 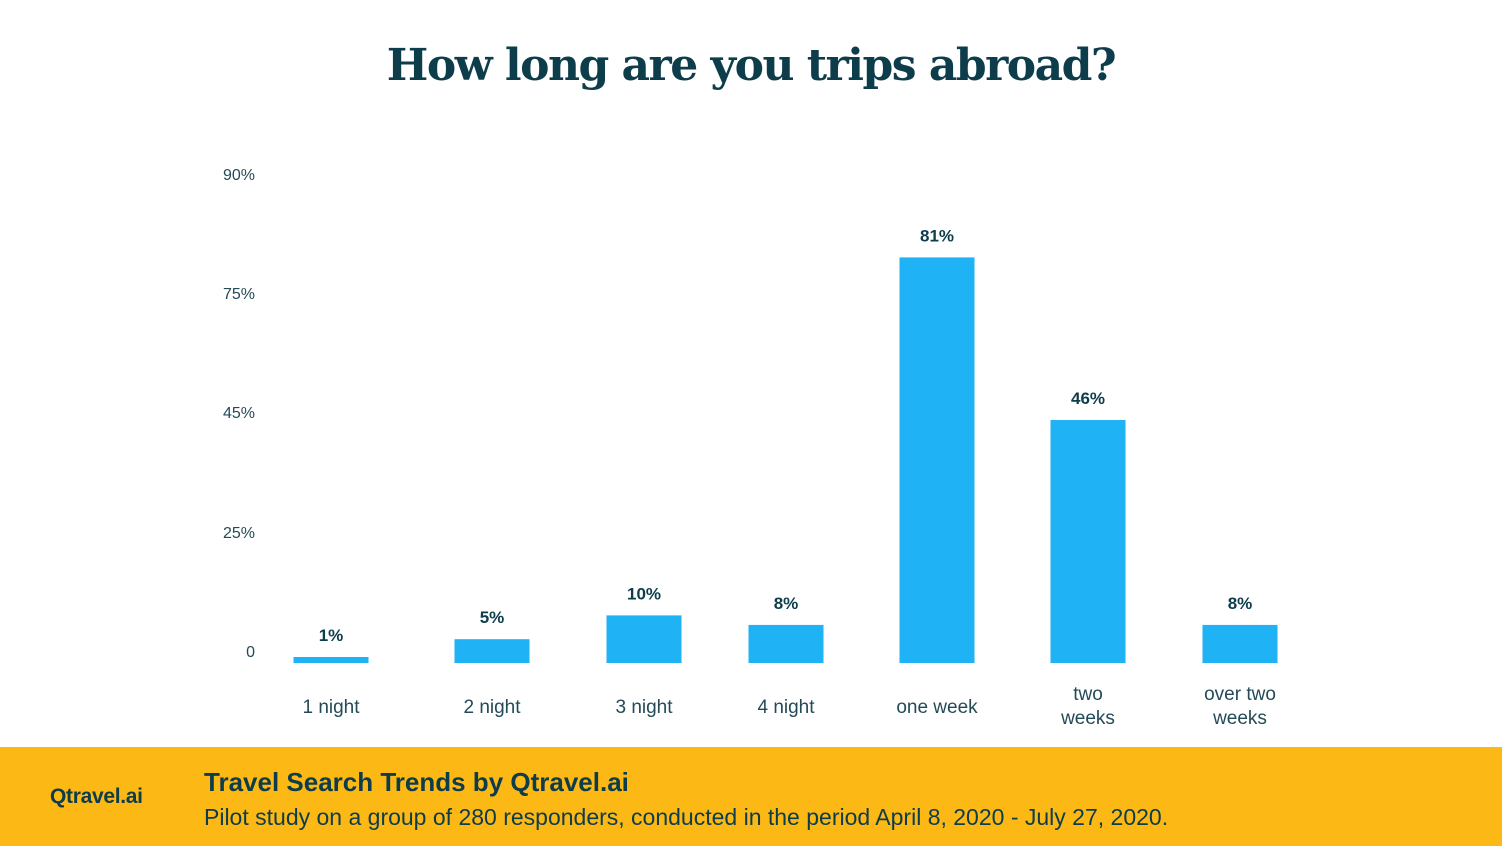 What do you see at coordinates (239, 294) in the screenshot?
I see `y-tick-label: 75%` at bounding box center [239, 294].